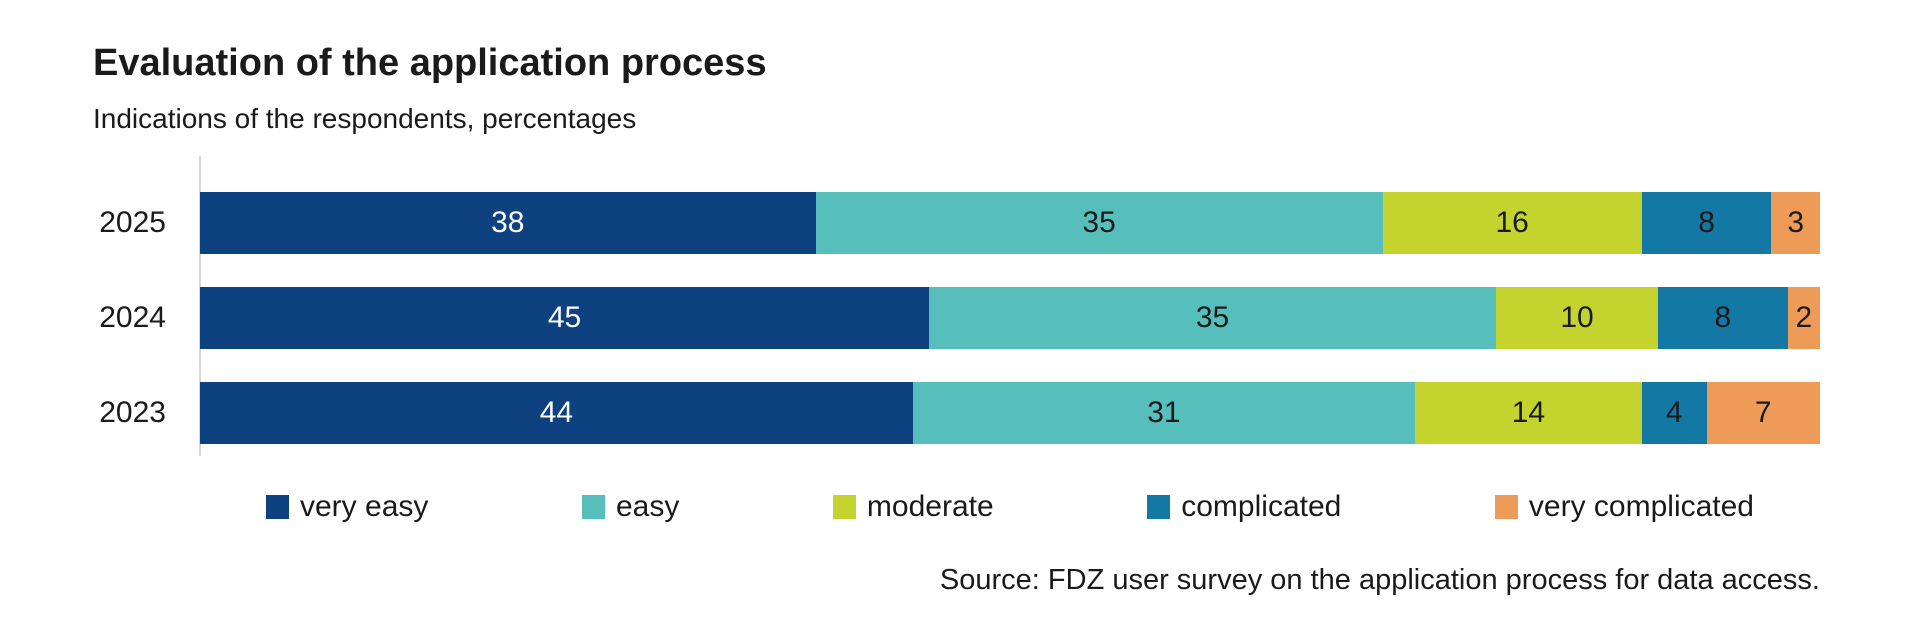  I want to click on chart-row-2025: 2025 38 35 16 8 3, so click(910, 223).